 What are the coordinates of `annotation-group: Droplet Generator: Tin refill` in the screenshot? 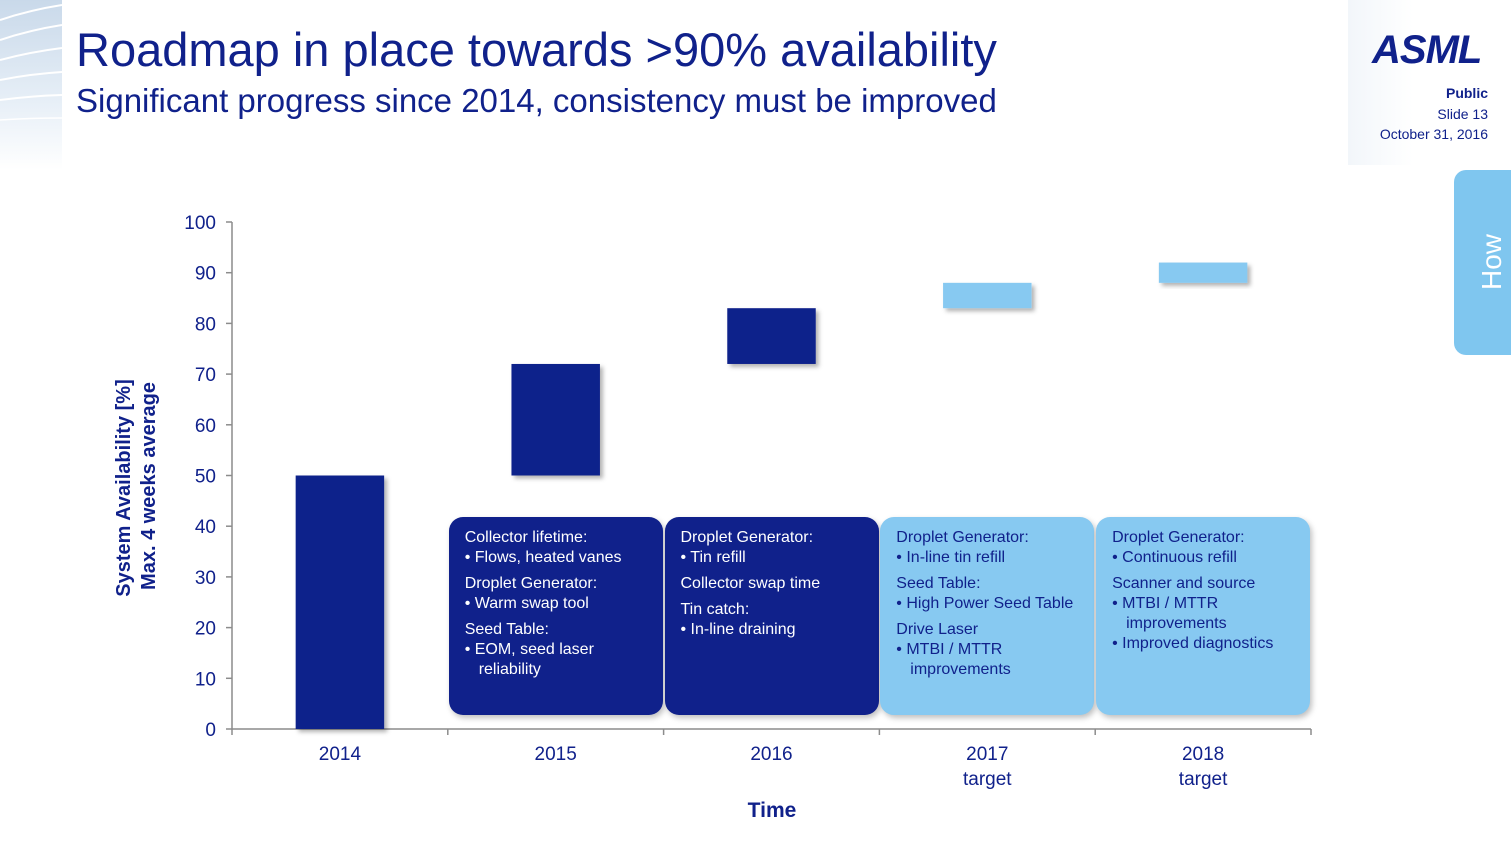 It's located at (775, 548).